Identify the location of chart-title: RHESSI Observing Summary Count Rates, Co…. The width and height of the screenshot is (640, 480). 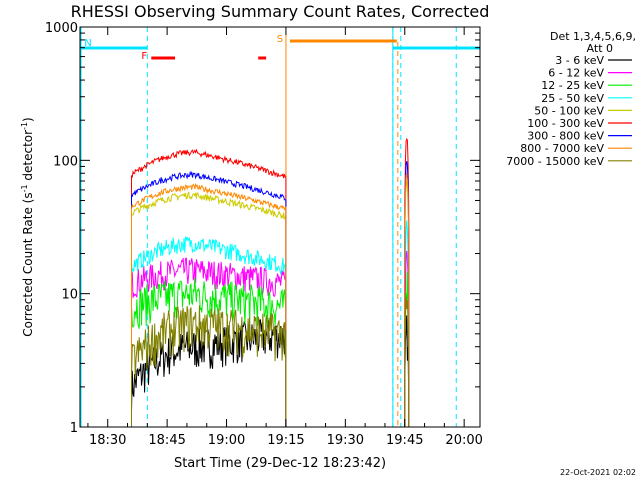
(280, 11).